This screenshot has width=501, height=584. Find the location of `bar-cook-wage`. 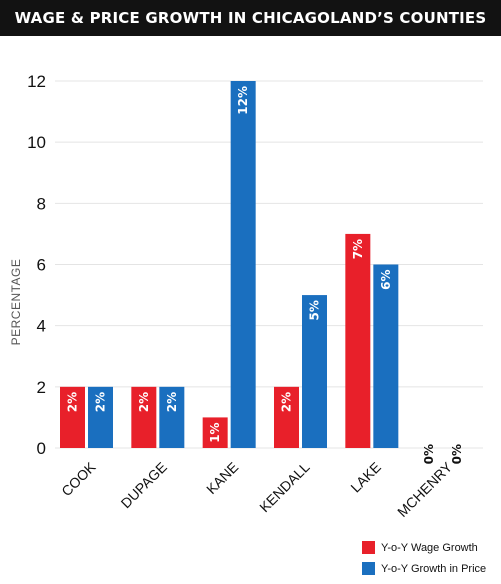

bar-cook-wage is located at coordinates (72, 417).